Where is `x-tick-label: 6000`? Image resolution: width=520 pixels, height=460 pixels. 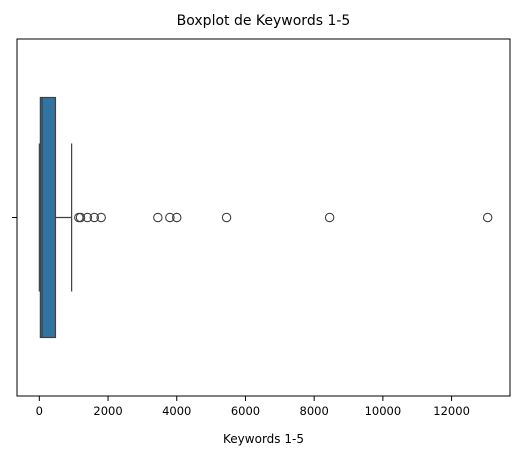 x-tick-label: 6000 is located at coordinates (245, 411).